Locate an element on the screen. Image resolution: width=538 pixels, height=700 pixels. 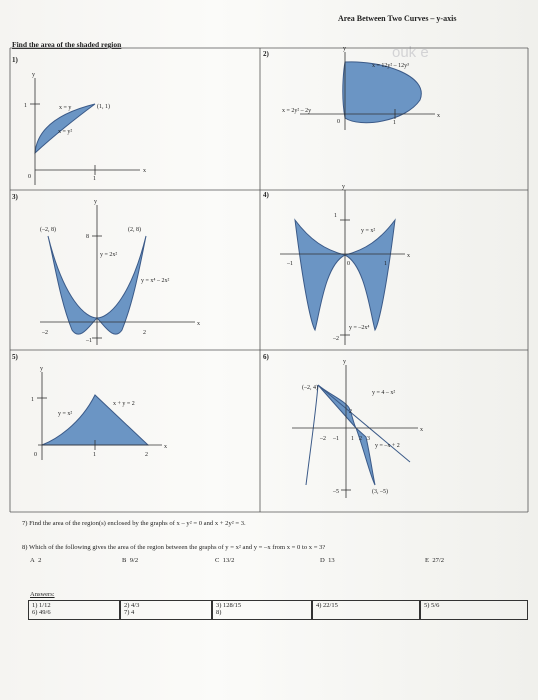
graph-2: 2) x = 12y² – 12y³ x = 2y² – 2y 0 1 y x is located at coordinates (351, 88).